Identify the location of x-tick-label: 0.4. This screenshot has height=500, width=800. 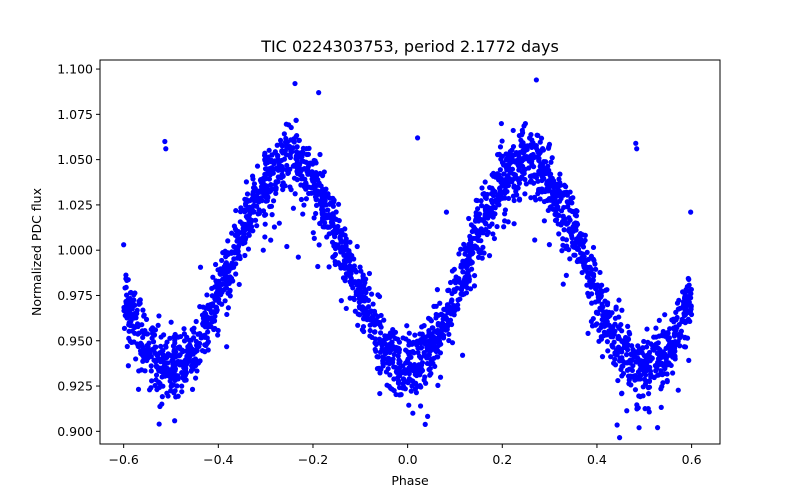
(597, 459).